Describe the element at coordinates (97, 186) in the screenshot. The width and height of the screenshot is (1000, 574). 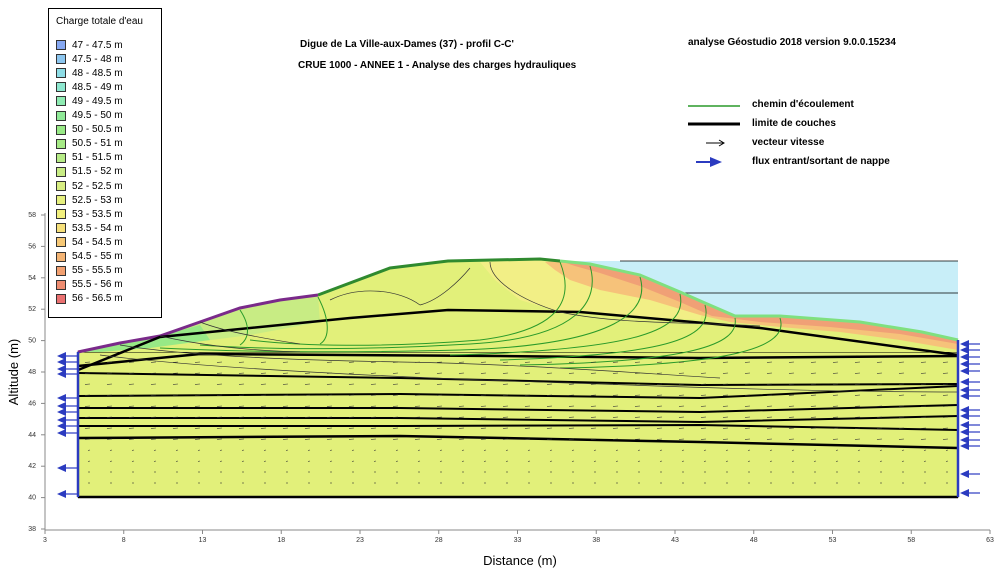
I see `legend-label: 52 - 52.5 m` at that location.